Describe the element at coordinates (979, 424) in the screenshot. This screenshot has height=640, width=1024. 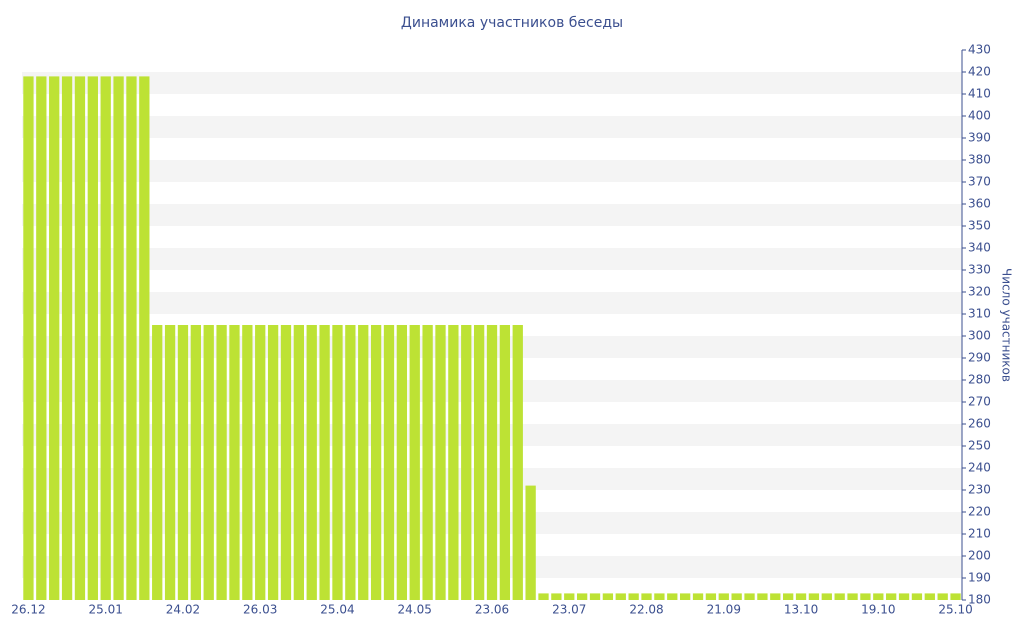
I see `y-tick-label: 260` at that location.